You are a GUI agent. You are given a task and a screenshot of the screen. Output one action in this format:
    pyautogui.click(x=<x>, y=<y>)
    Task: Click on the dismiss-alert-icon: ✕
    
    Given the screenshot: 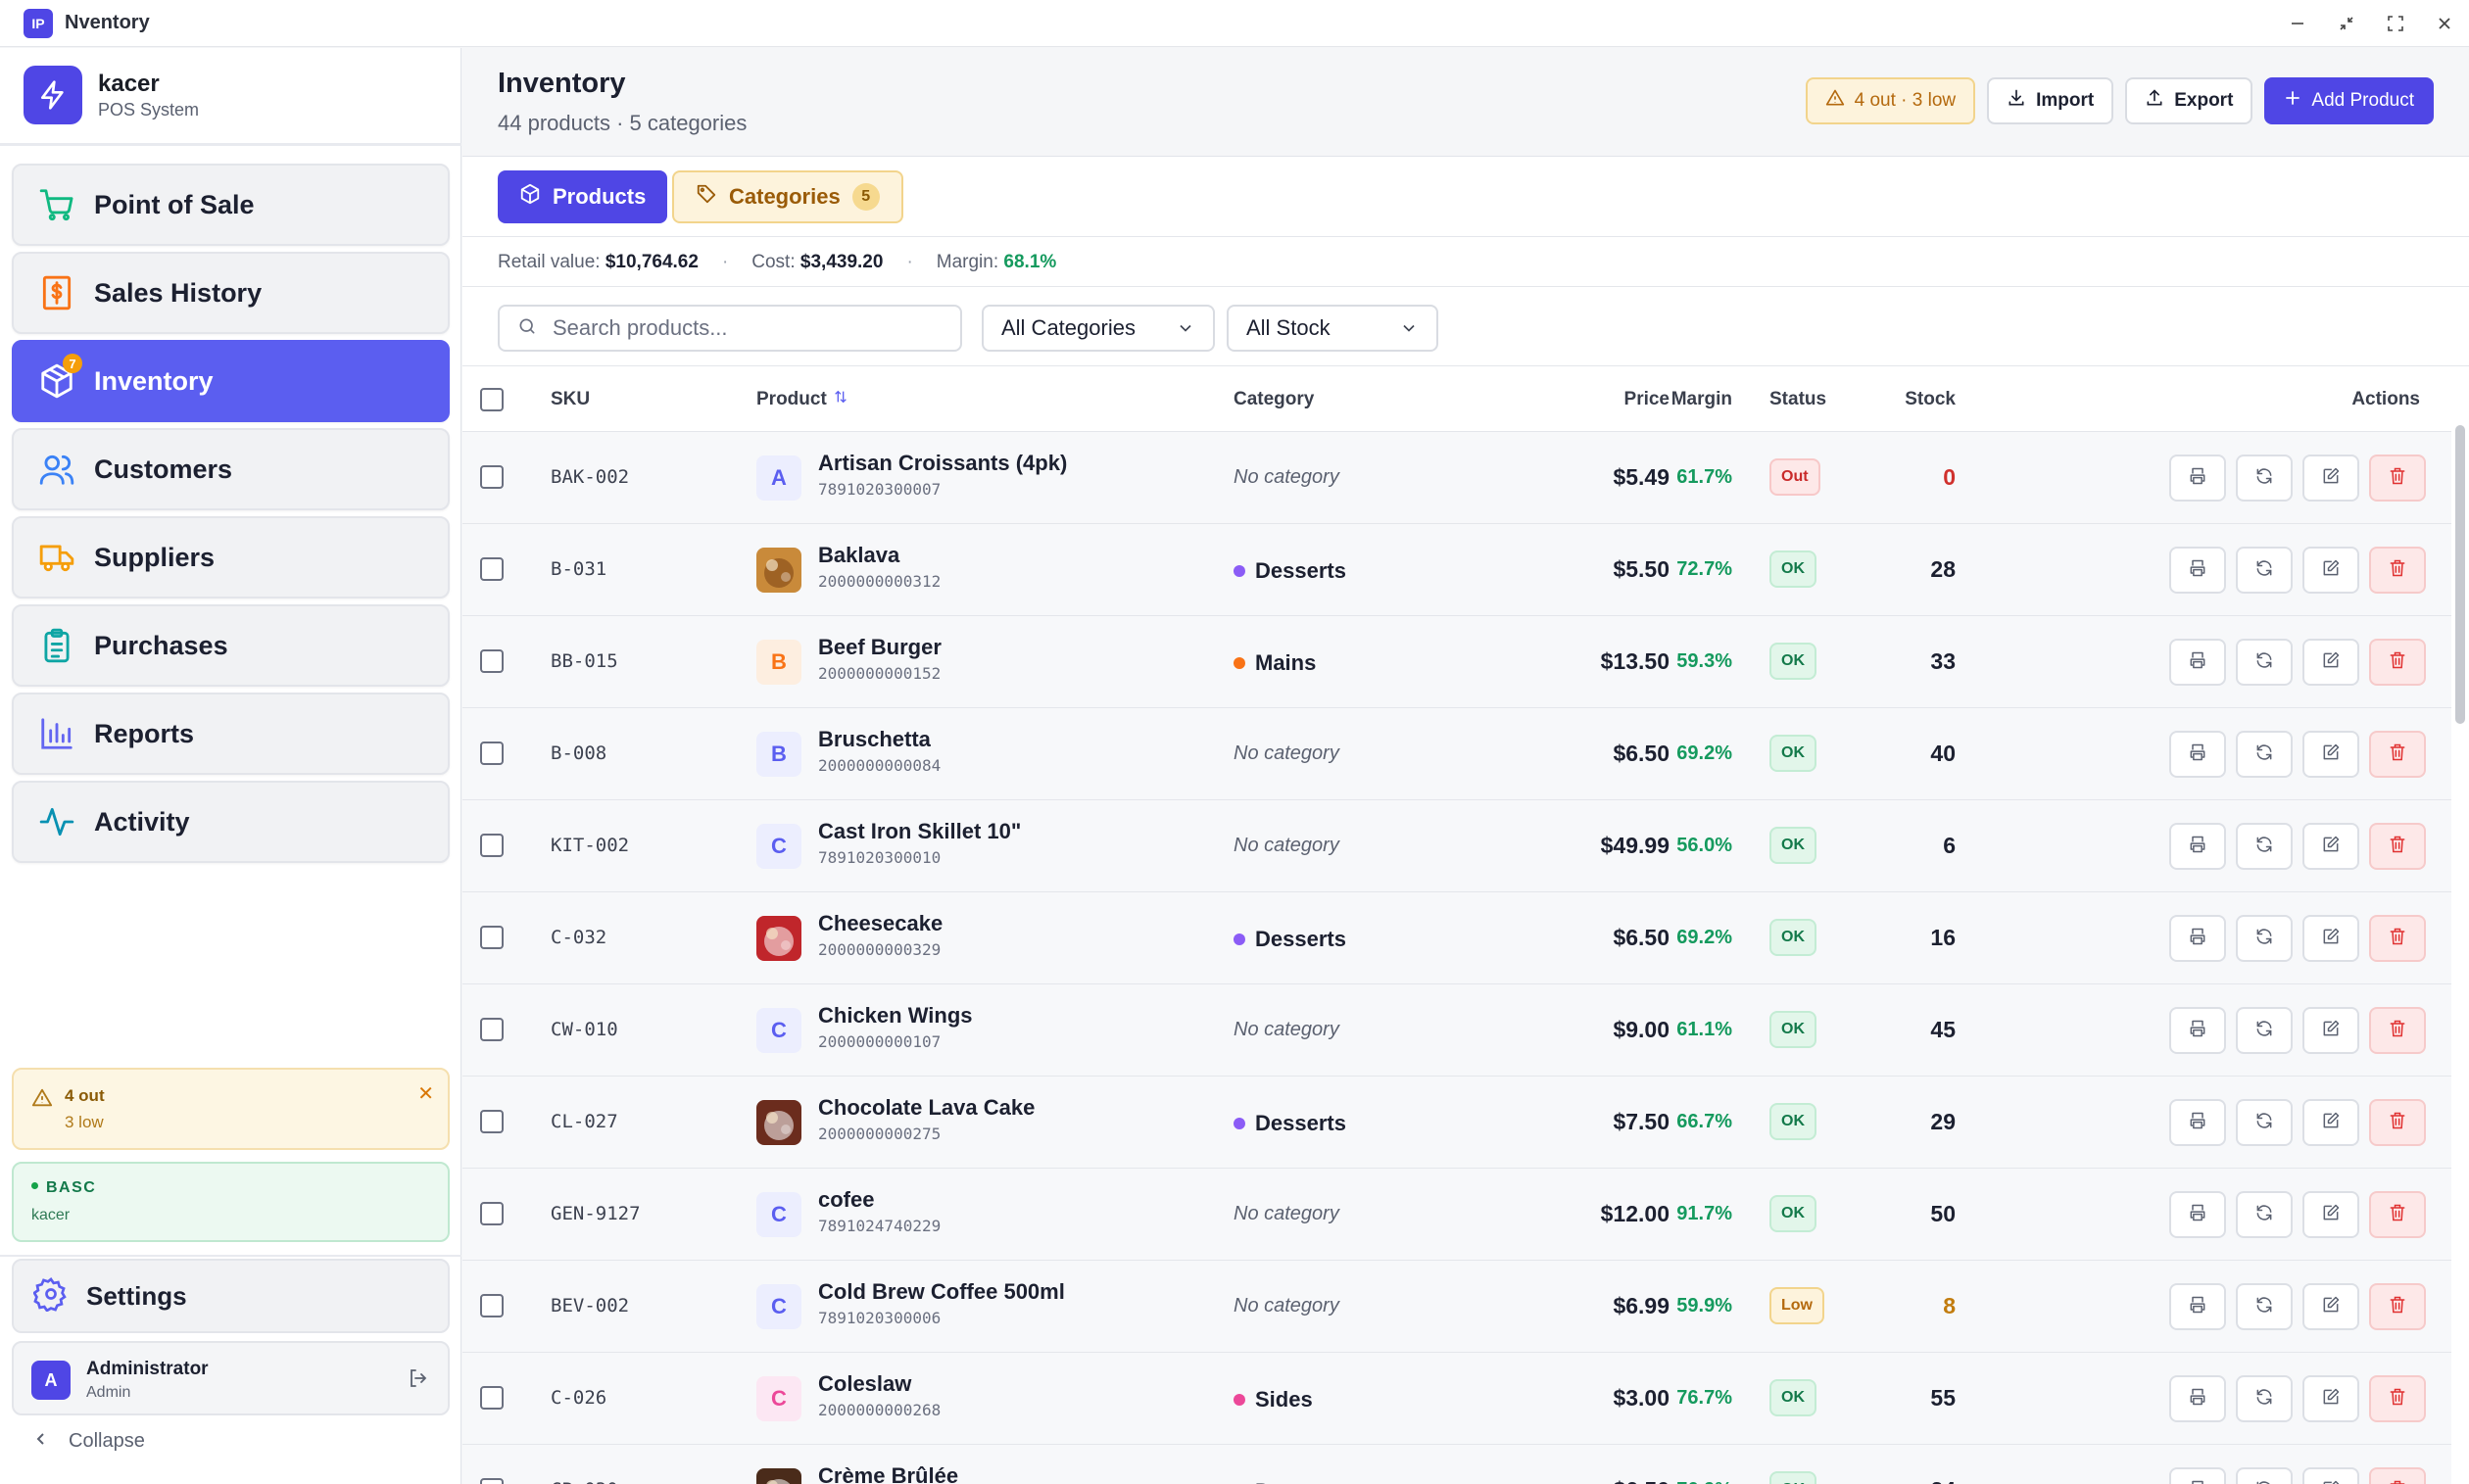 What is the action you would take?
    pyautogui.click(x=425, y=1094)
    